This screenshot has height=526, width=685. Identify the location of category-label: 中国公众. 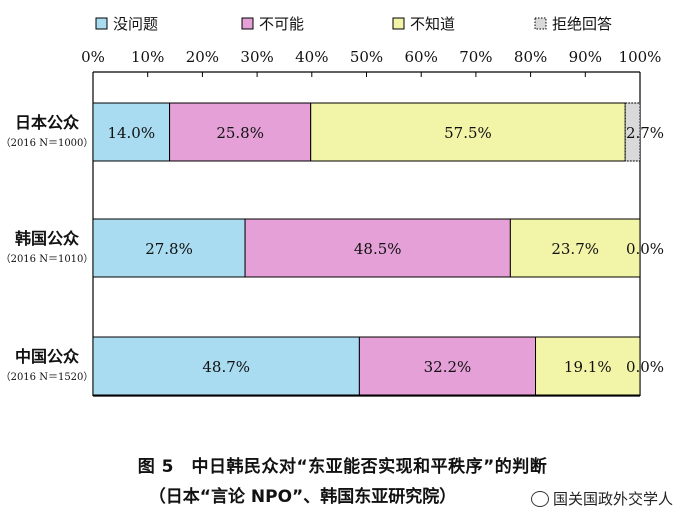
(47, 356).